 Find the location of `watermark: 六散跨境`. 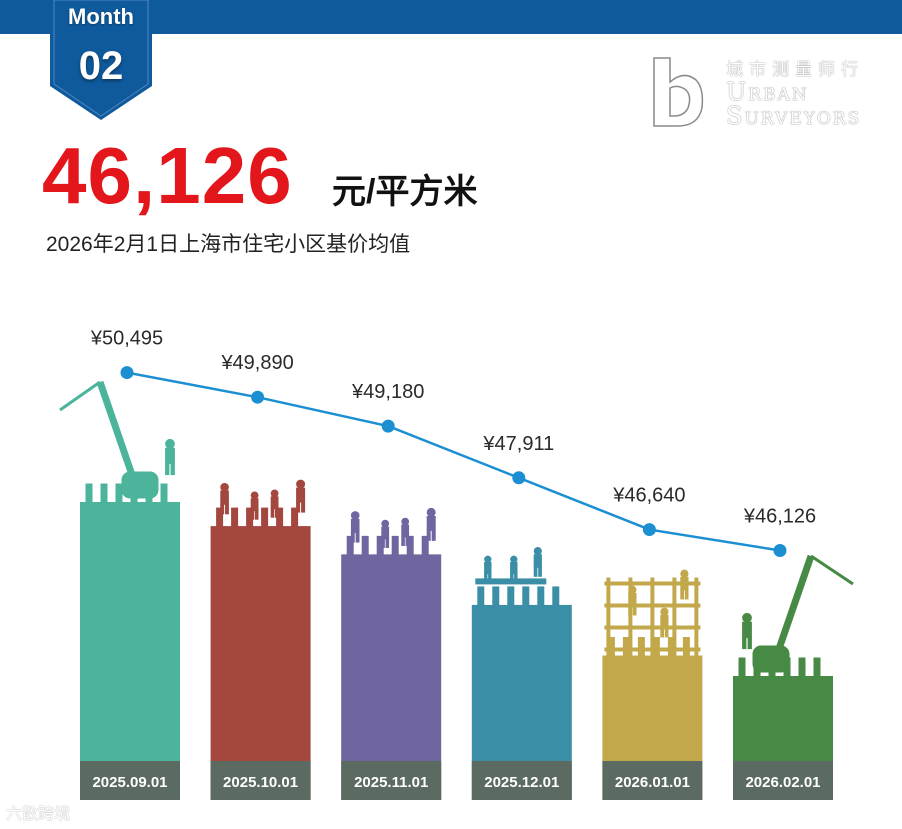

watermark: 六散跨境 is located at coordinates (38, 814).